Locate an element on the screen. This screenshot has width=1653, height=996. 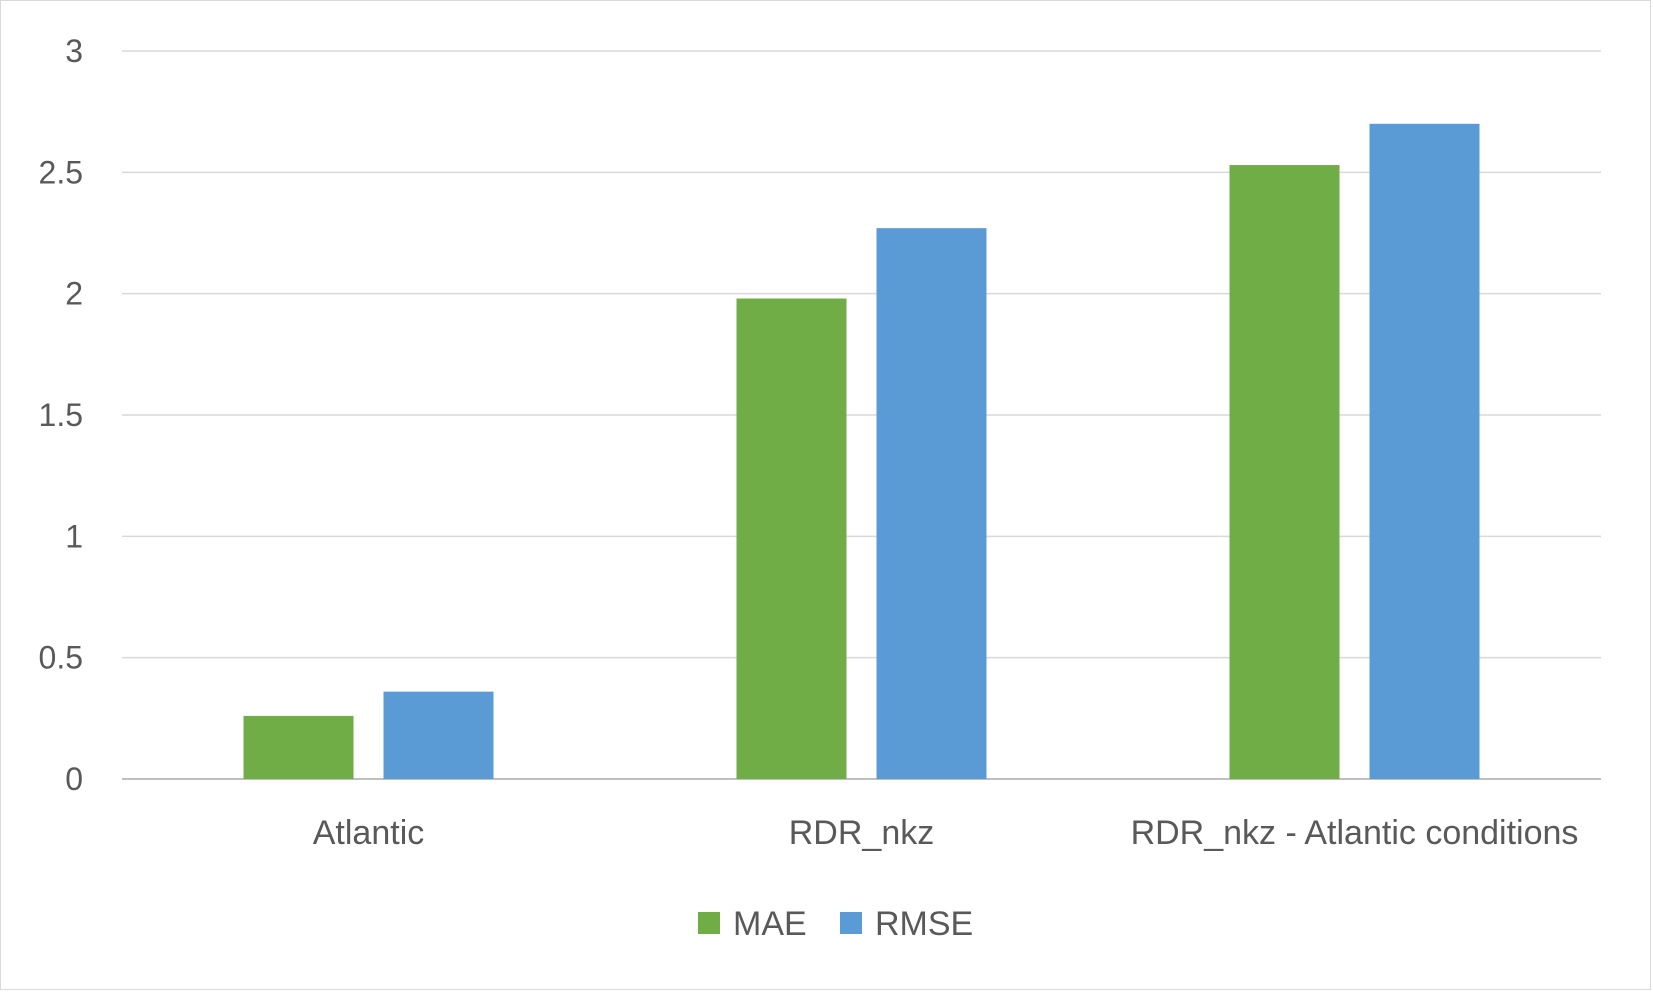
y-tick-label: 0.5 is located at coordinates (61, 658).